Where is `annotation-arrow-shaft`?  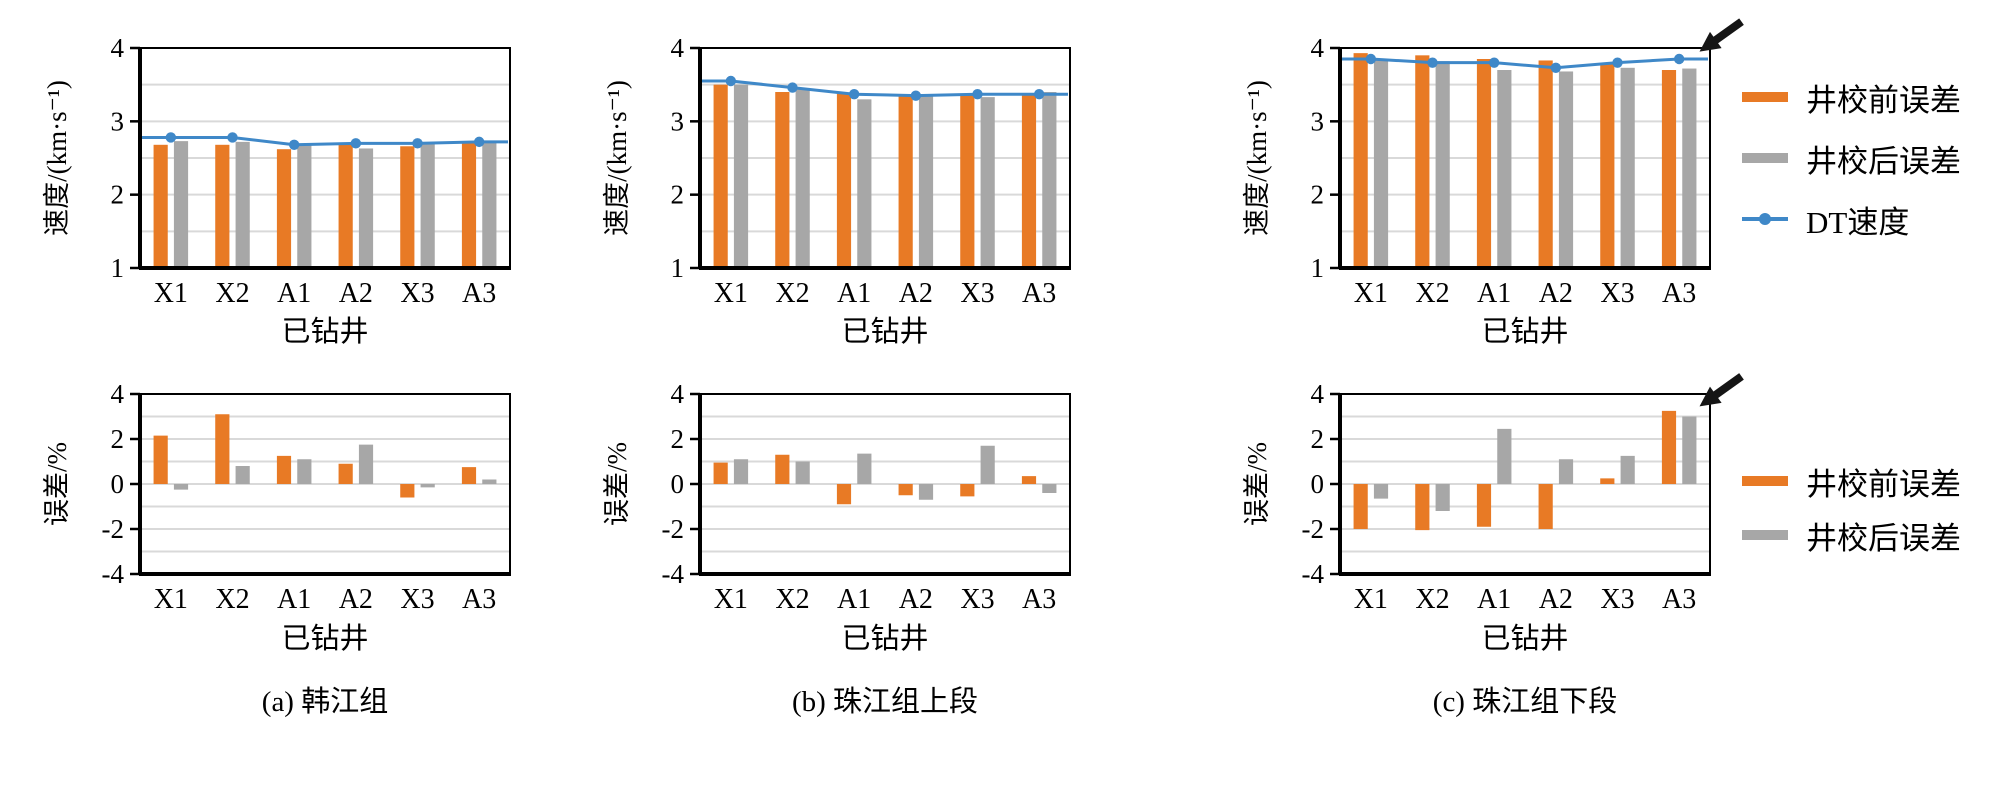 annotation-arrow-shaft is located at coordinates (1726, 387).